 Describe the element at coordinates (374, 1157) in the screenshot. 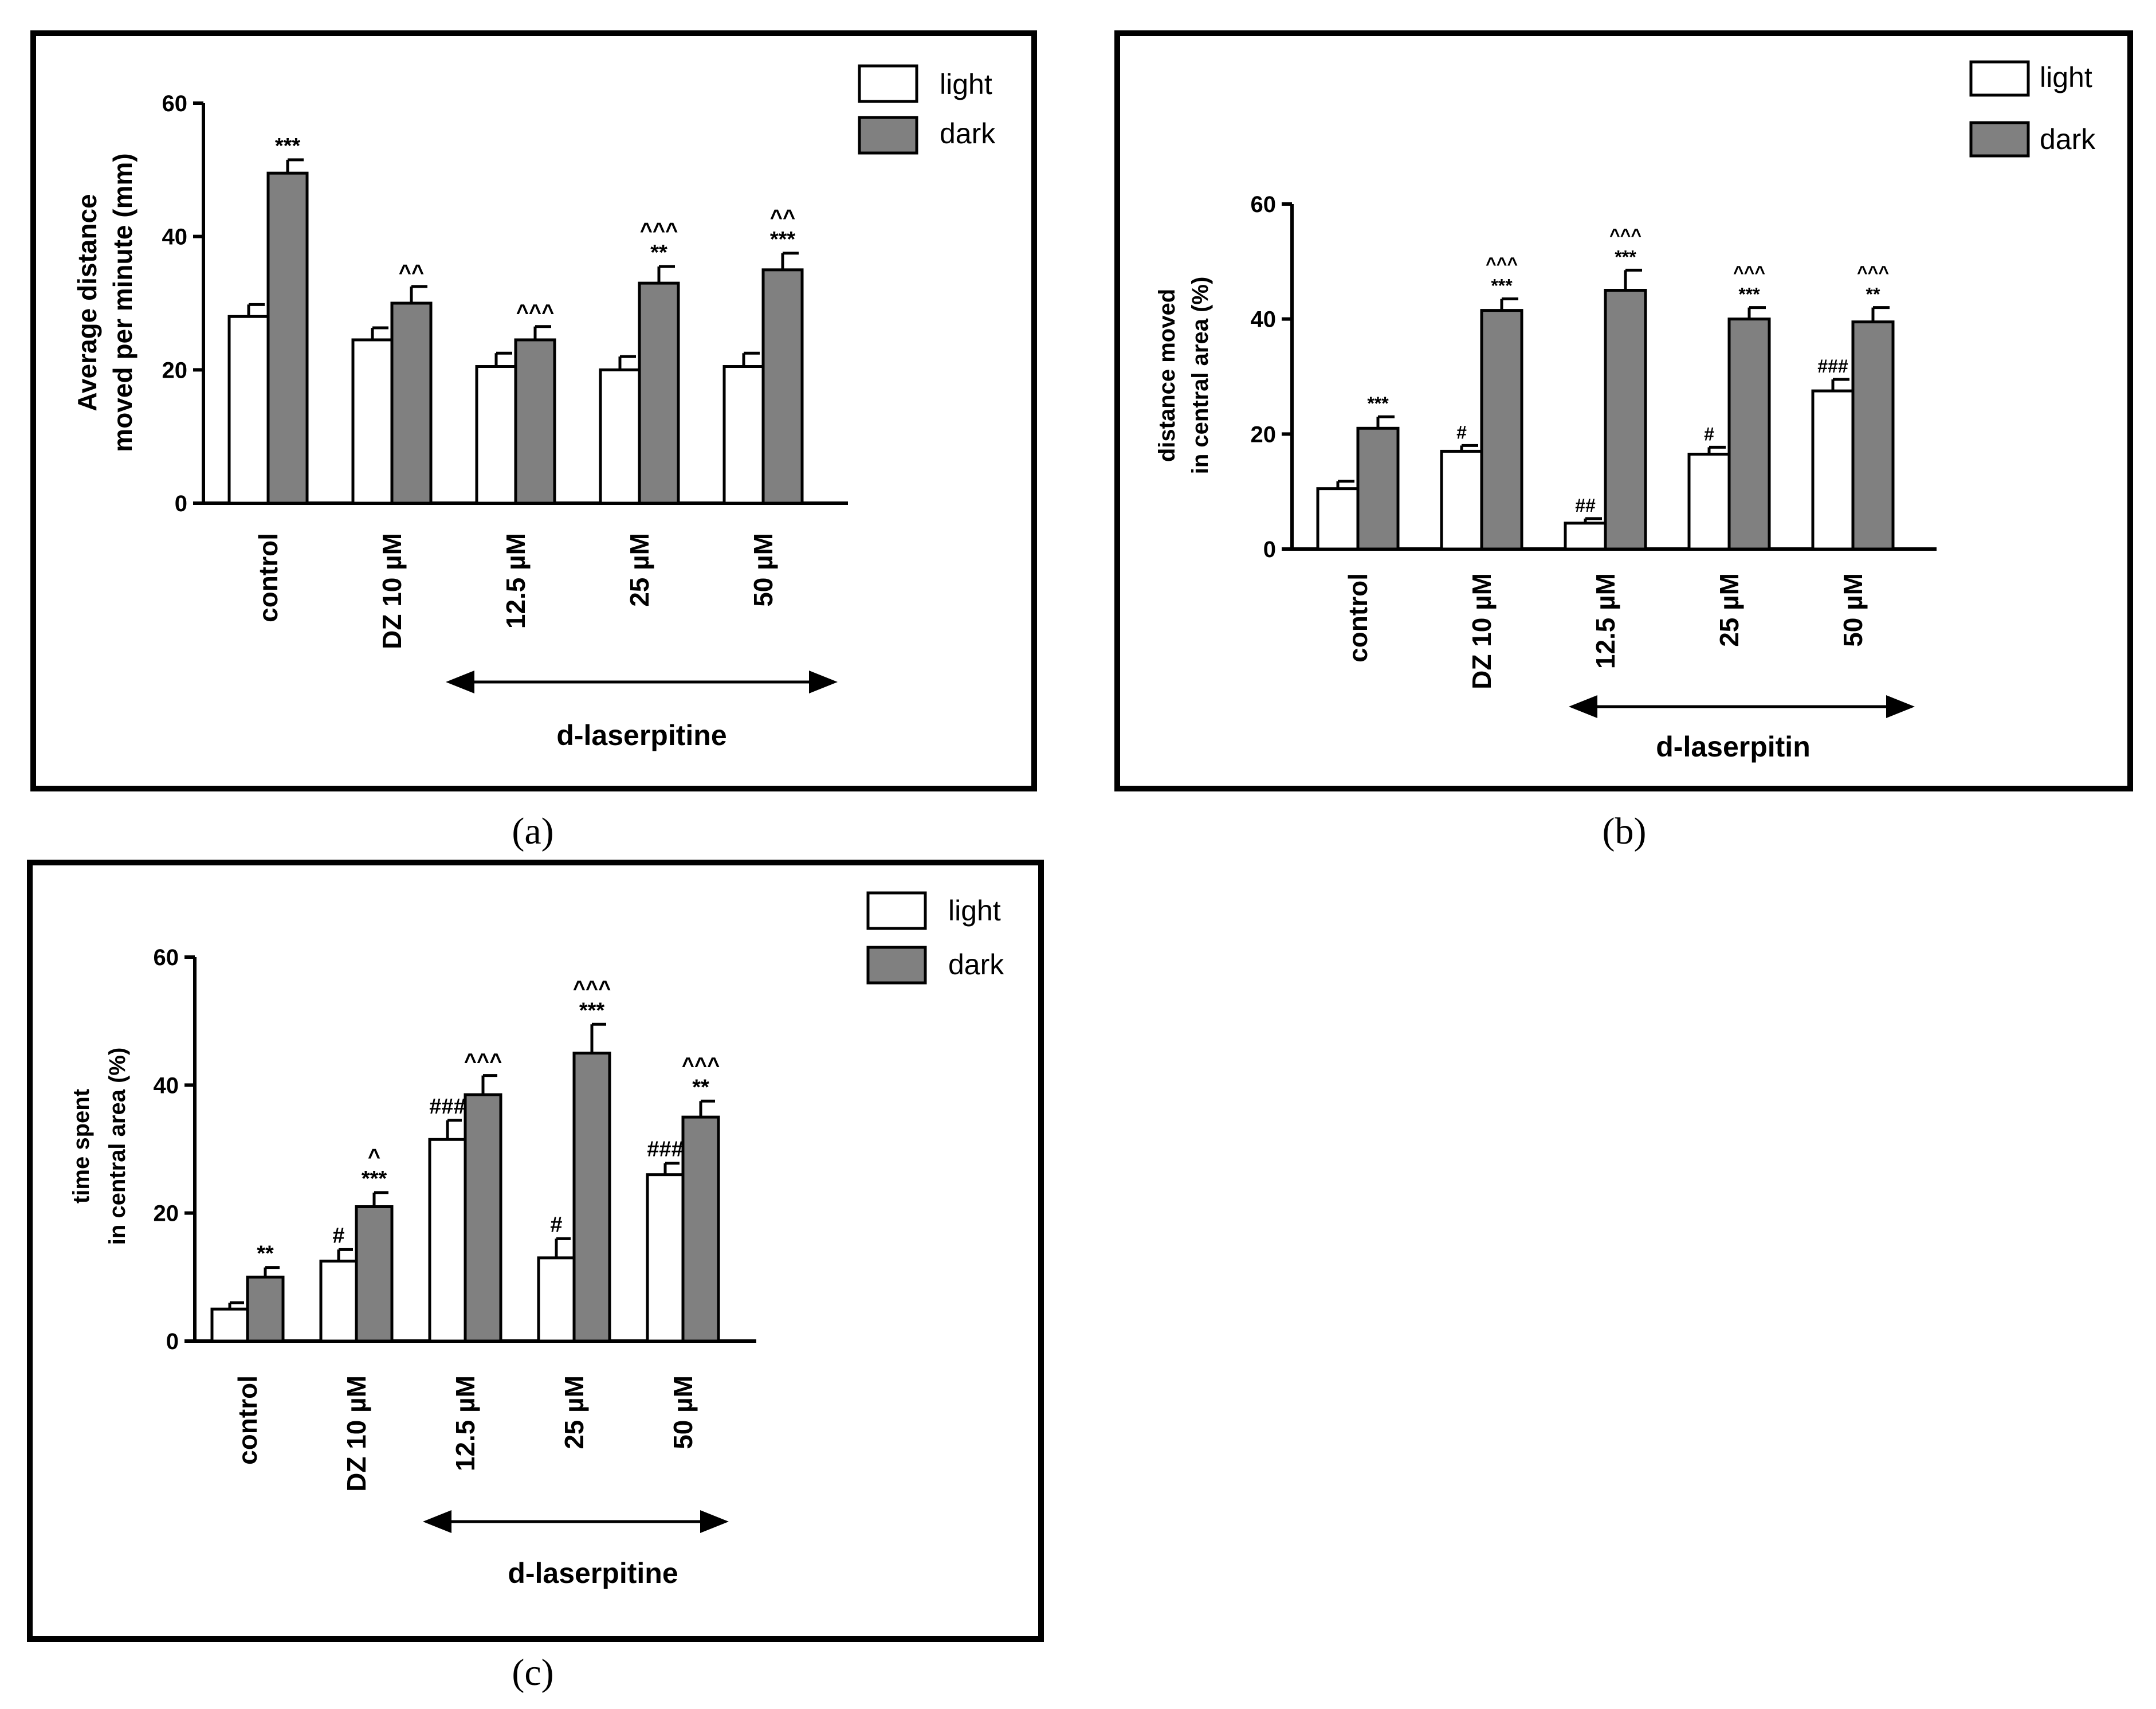

I see `significance-label: ^` at that location.